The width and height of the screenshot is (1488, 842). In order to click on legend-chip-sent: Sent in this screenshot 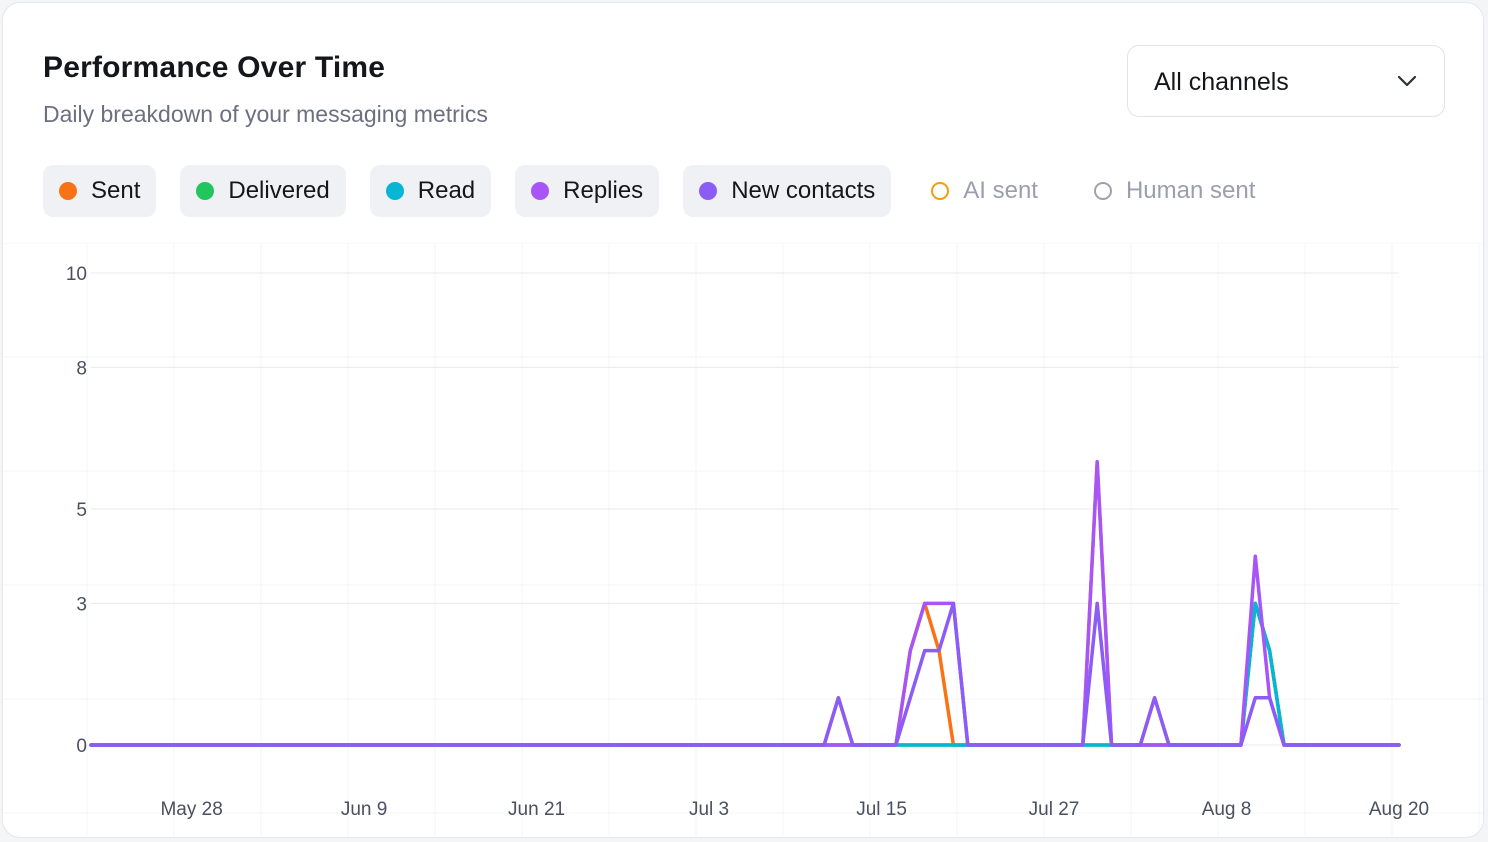, I will do `click(100, 191)`.